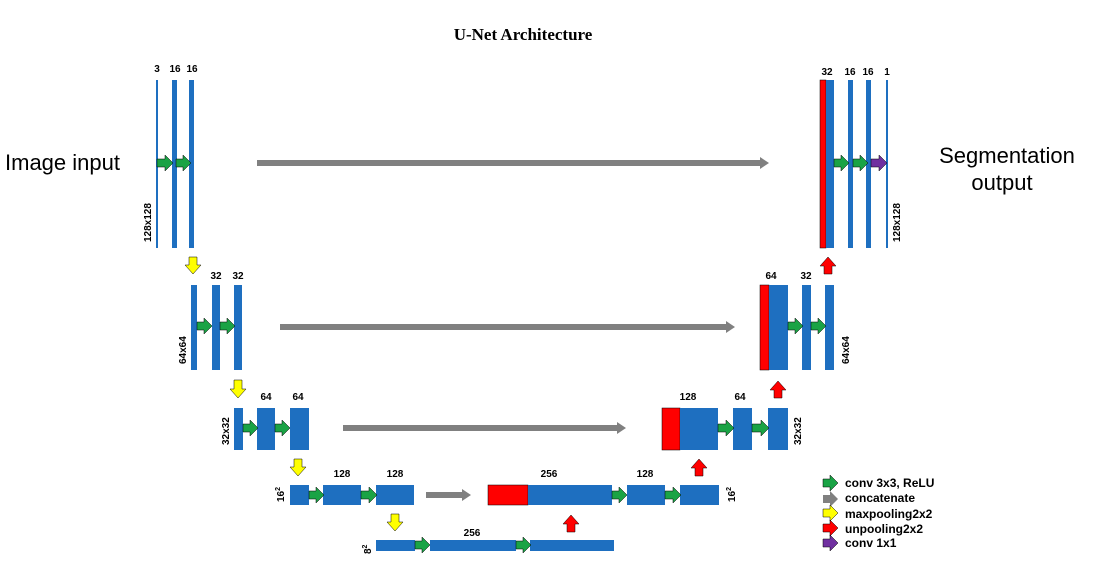  What do you see at coordinates (798, 431) in the screenshot?
I see `spatial-size-label: 32x32` at bounding box center [798, 431].